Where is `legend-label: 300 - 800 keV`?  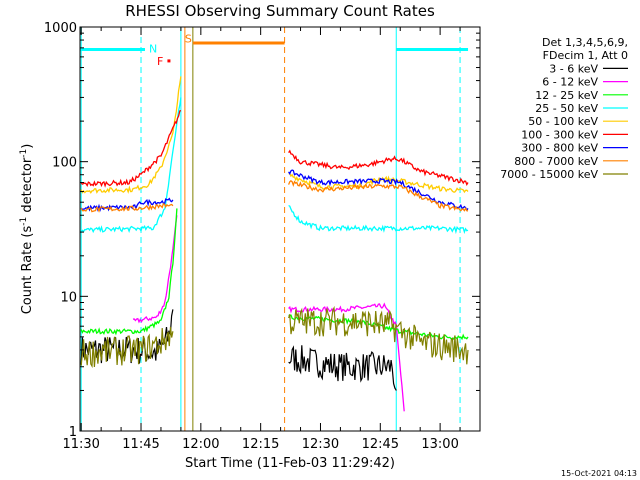 legend-label: 300 - 800 keV is located at coordinates (559, 148).